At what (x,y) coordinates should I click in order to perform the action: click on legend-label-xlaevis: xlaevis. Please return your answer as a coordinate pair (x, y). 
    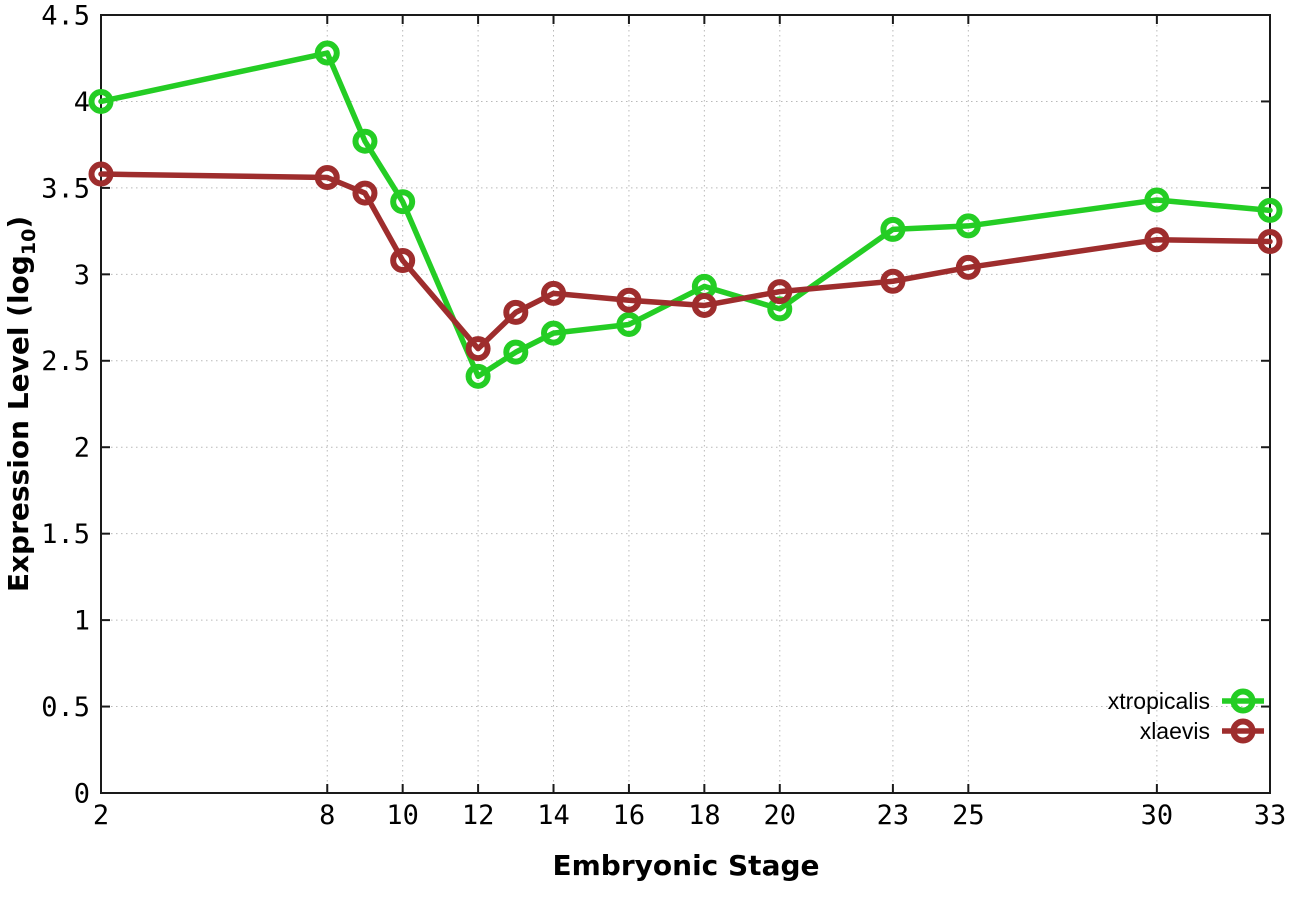
    Looking at the image, I should click on (1175, 731).